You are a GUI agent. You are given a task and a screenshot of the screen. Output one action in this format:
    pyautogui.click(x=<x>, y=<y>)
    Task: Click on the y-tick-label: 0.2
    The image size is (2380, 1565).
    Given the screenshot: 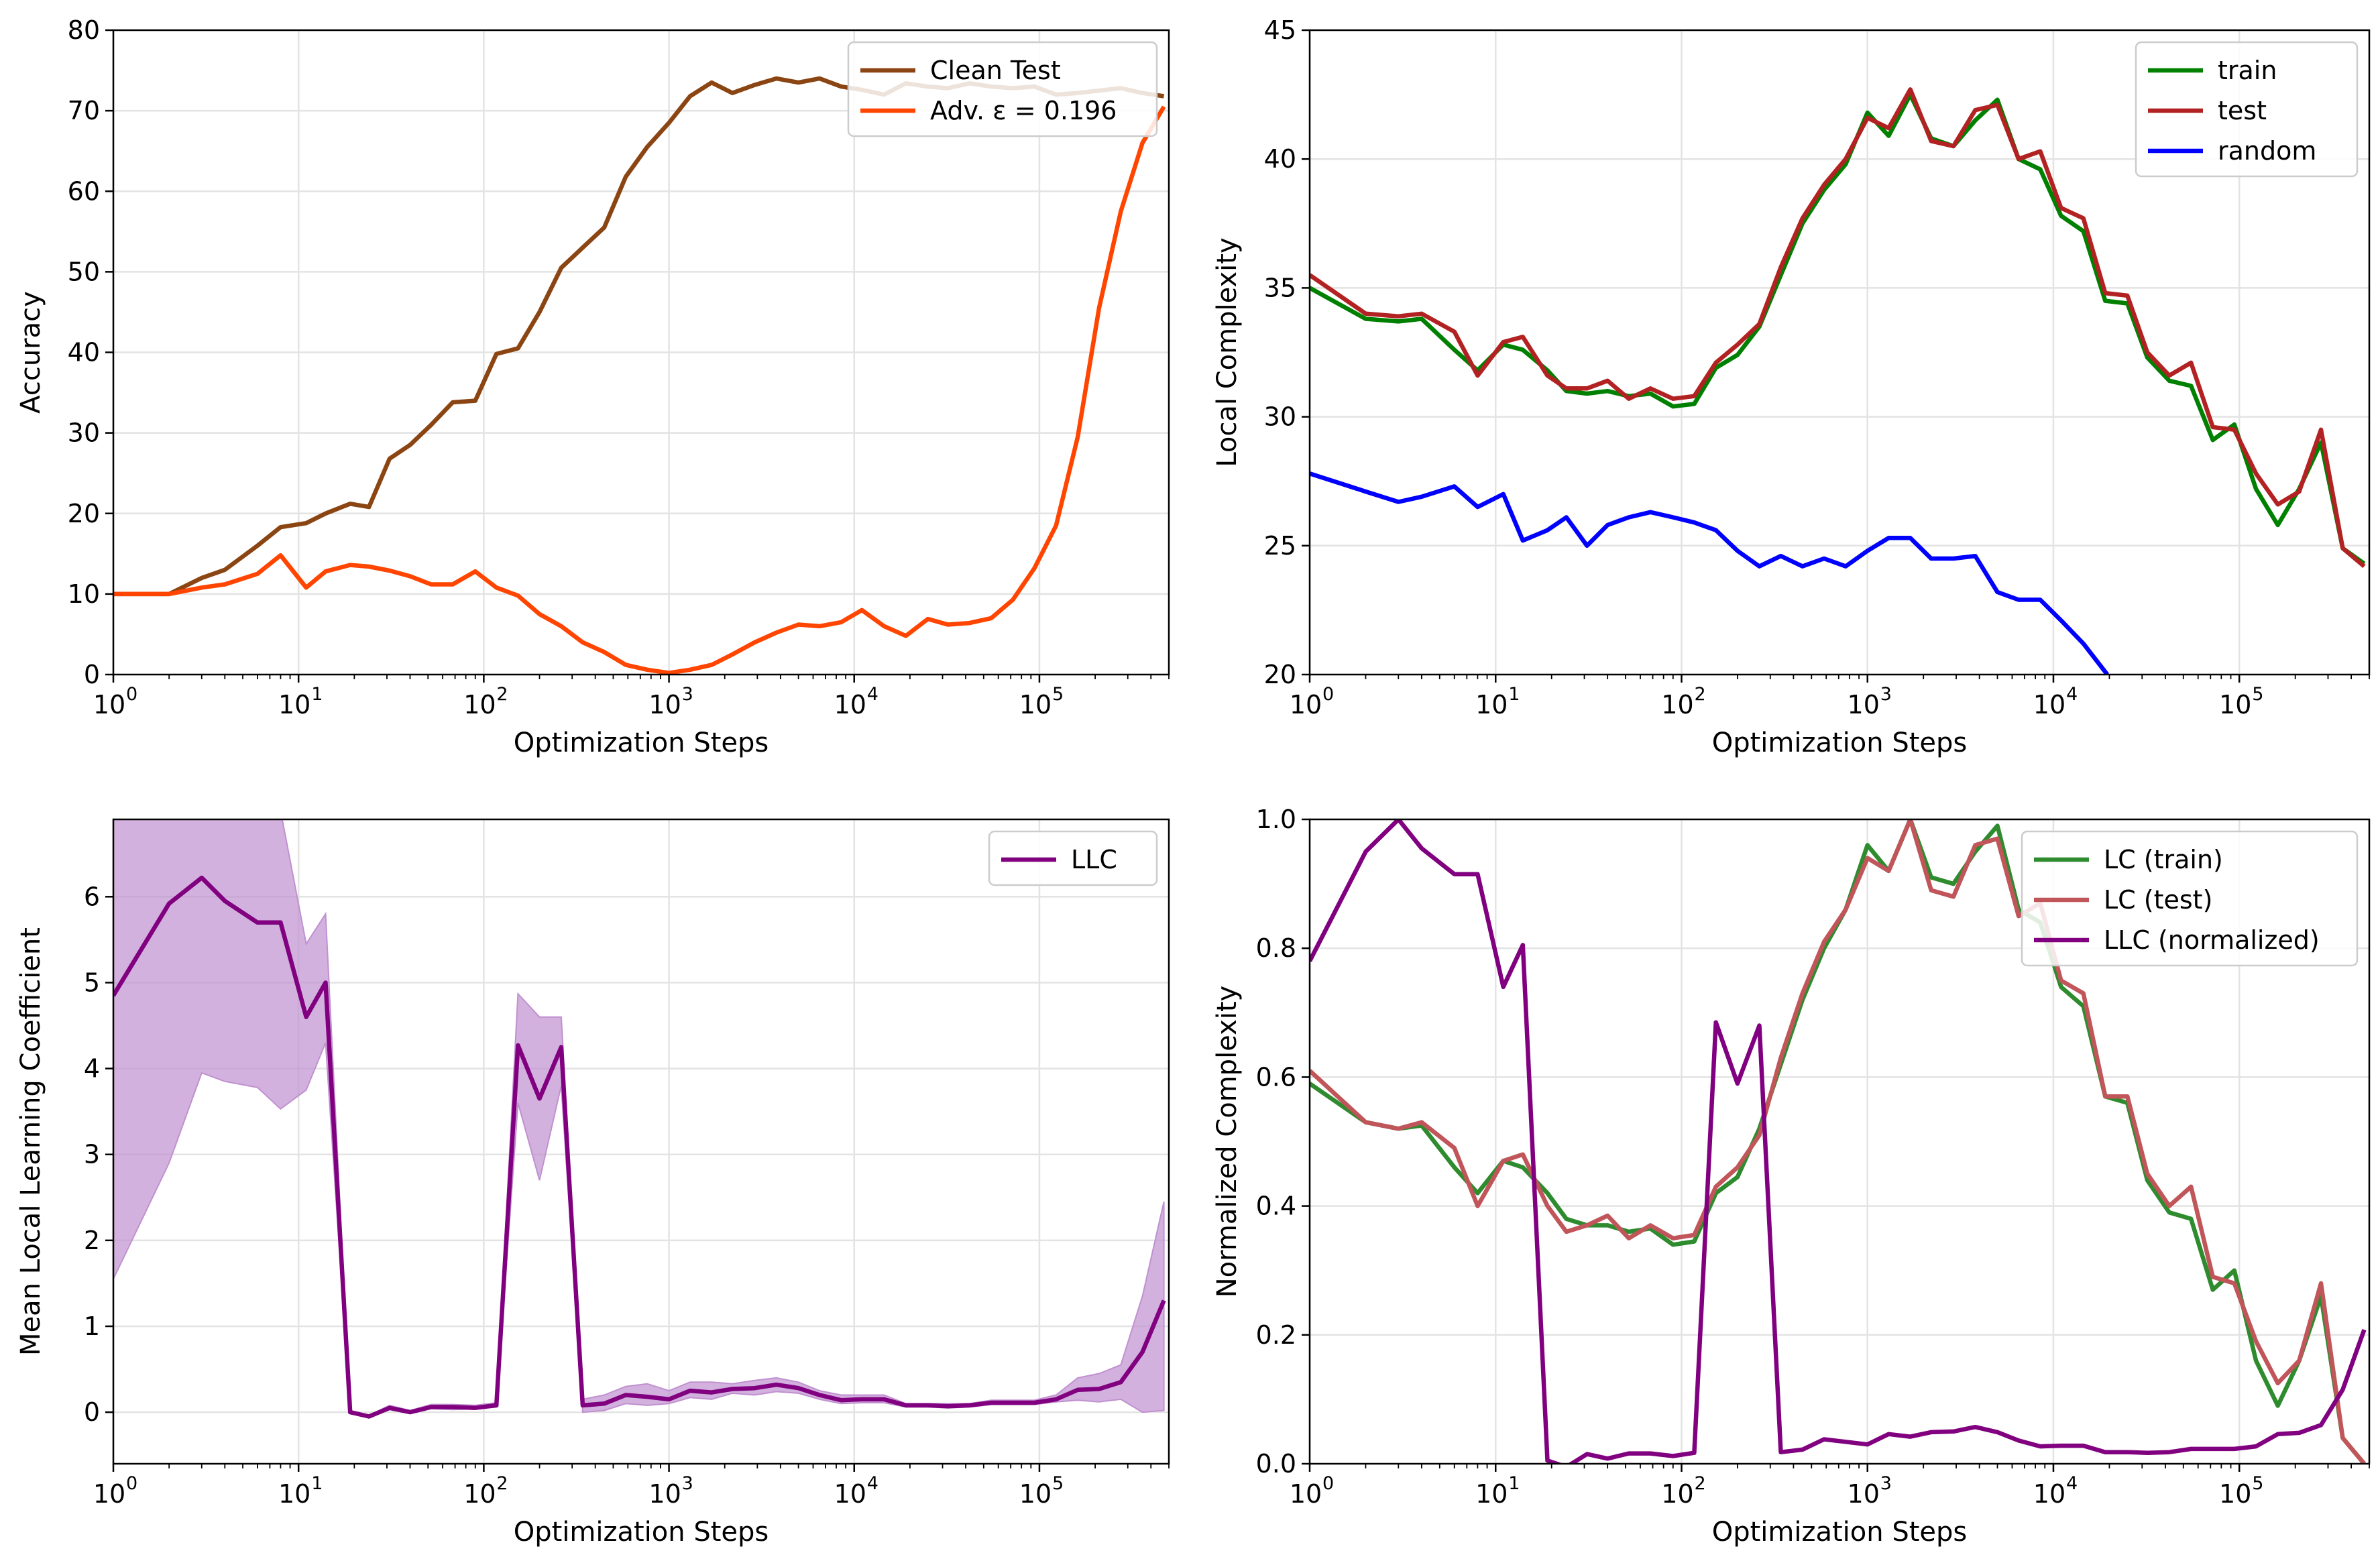 What is the action you would take?
    pyautogui.click(x=1276, y=1335)
    